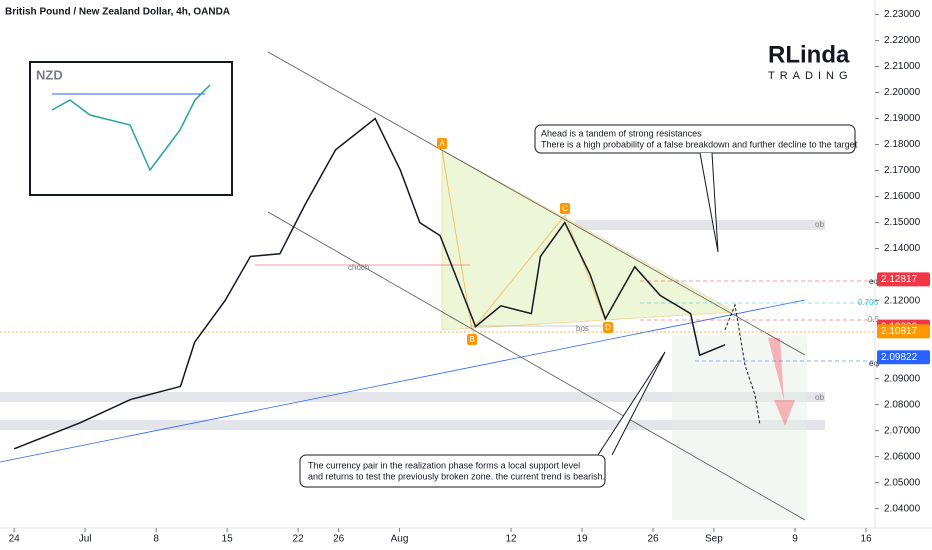 Image resolution: width=932 pixels, height=550 pixels. Describe the element at coordinates (902, 404) in the screenshot. I see `y-tick-label: 2.08000` at that location.